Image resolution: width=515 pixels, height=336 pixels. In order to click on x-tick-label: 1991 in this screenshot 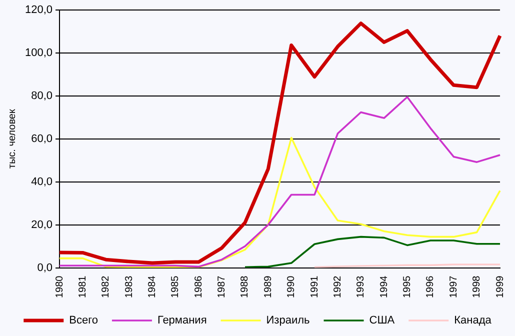, I will do `click(314, 286)`.